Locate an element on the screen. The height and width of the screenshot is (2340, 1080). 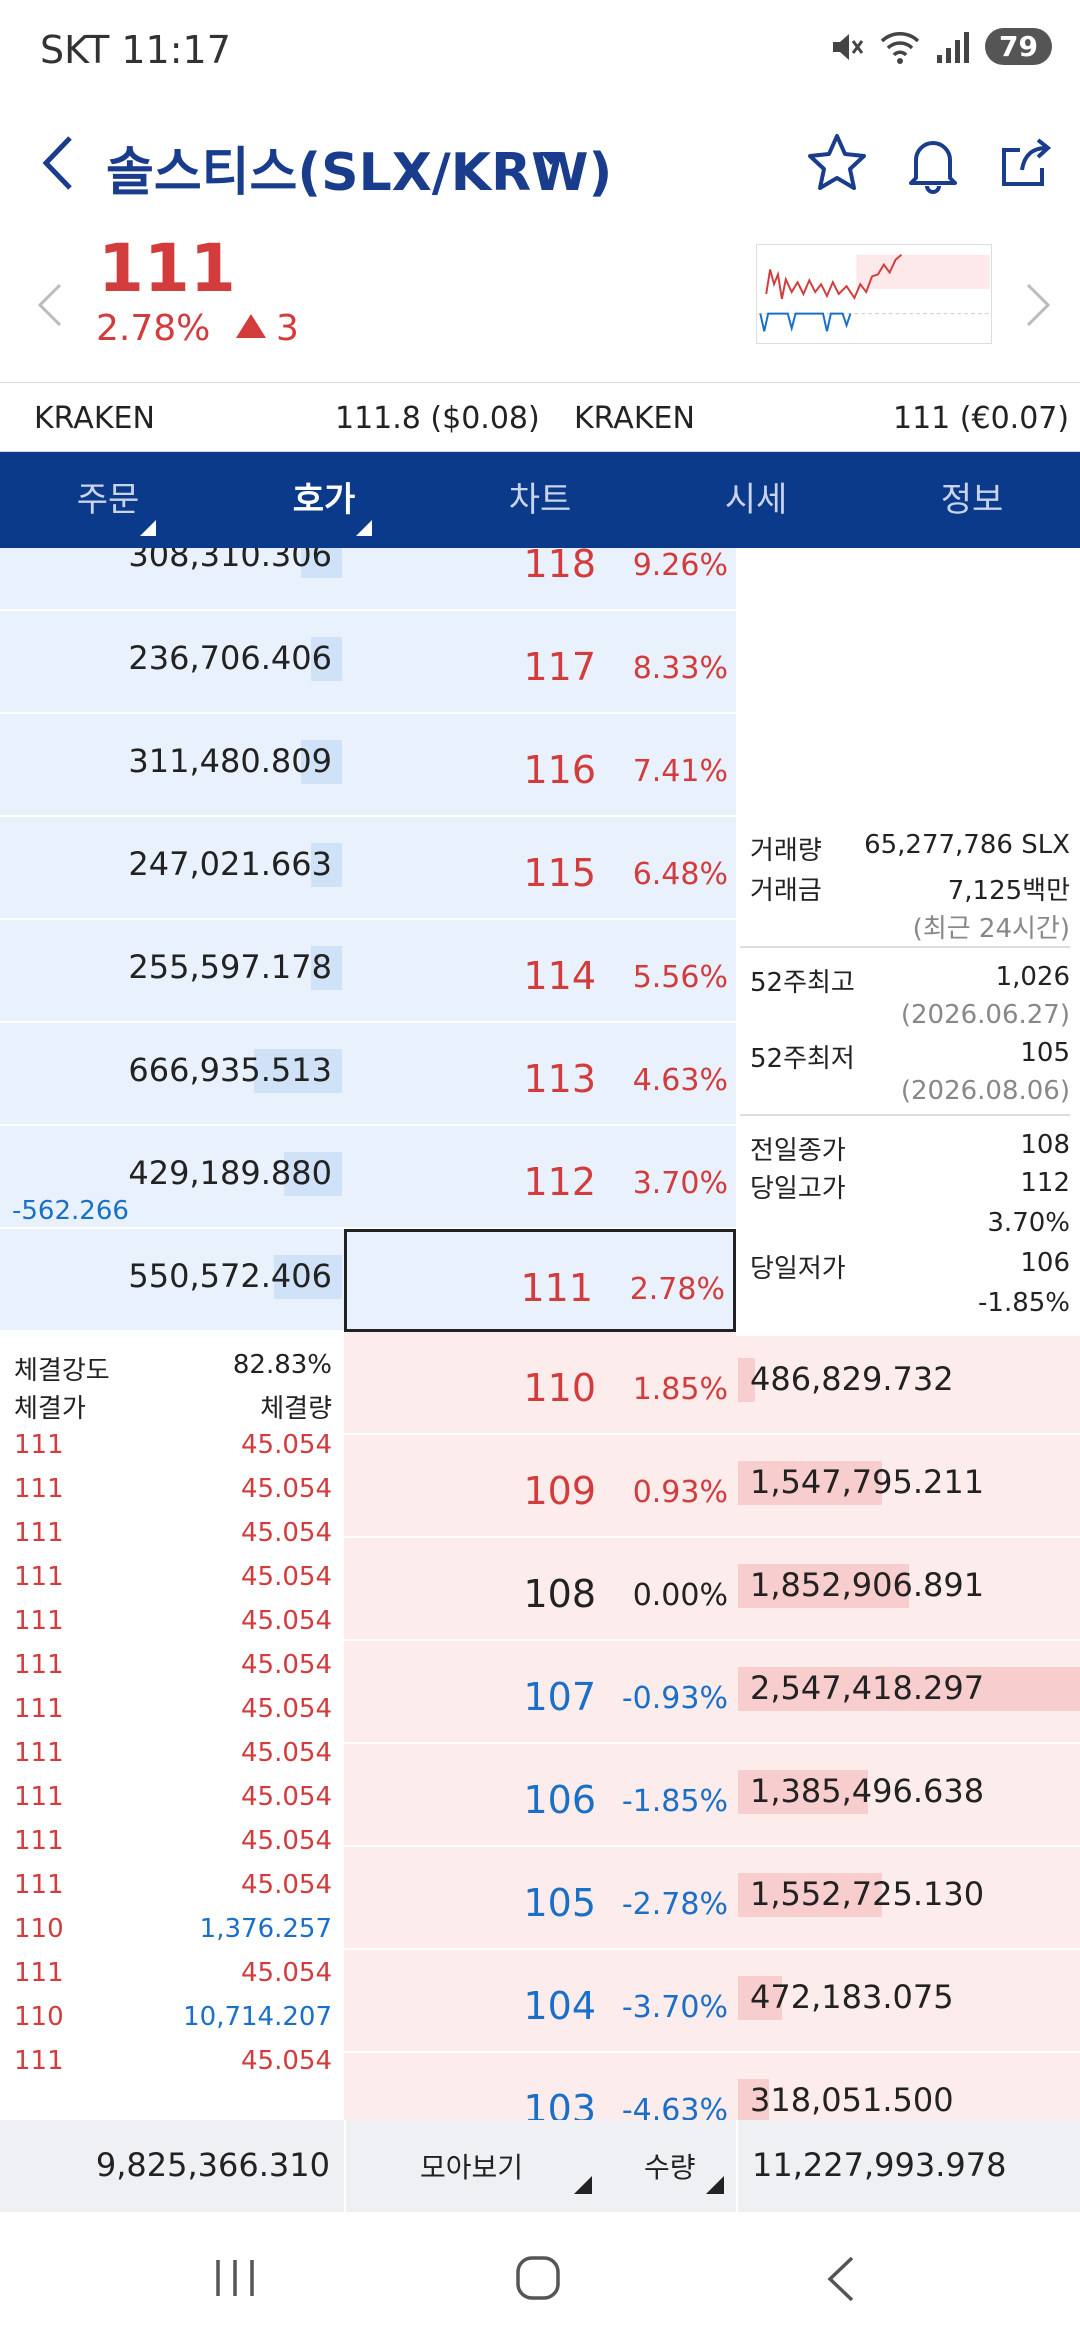
tab-orderbook-label: 호가 is located at coordinates (324, 500).